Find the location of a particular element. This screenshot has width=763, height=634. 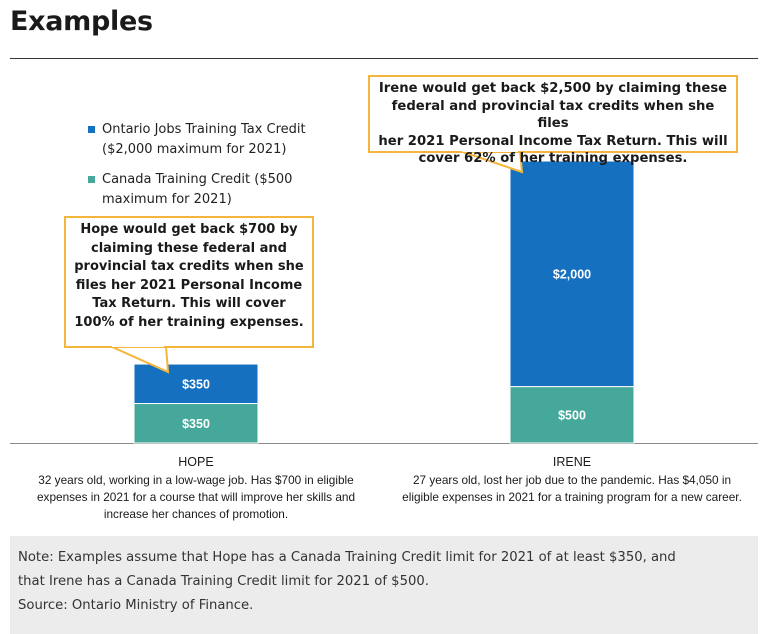

callout-line: Hope would get back $700 by is located at coordinates (189, 229).